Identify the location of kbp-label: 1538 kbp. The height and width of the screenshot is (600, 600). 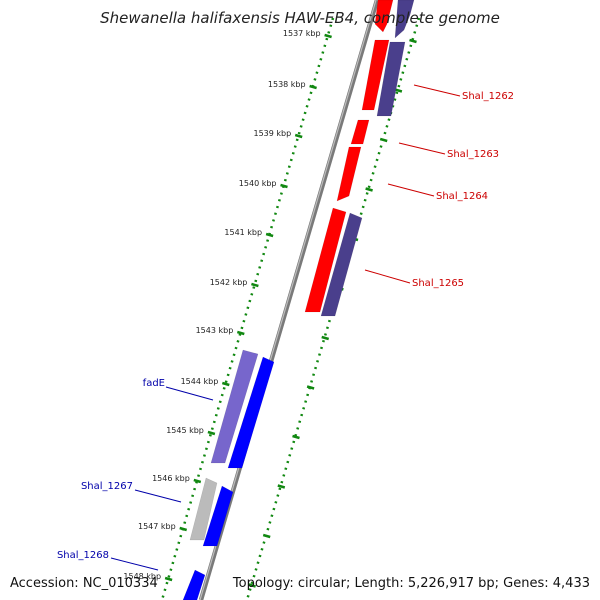
(287, 84).